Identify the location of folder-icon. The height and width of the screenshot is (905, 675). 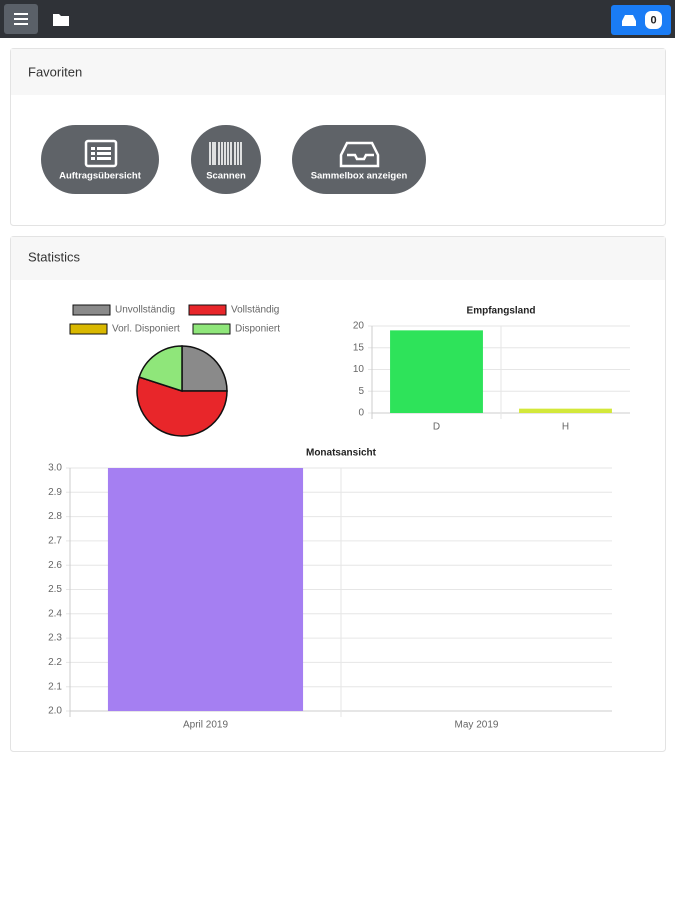
(61, 20).